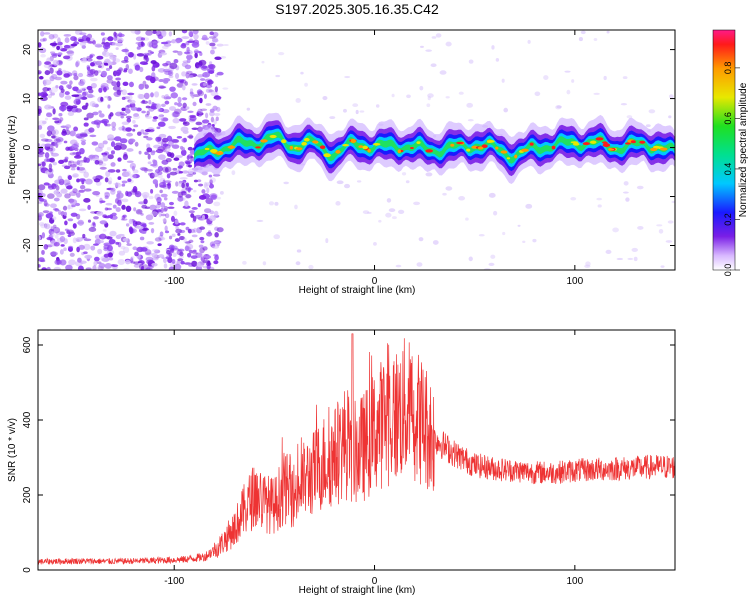 This screenshot has height=600, width=750. Describe the element at coordinates (434, 148) in the screenshot. I see `ridge-inner` at that location.